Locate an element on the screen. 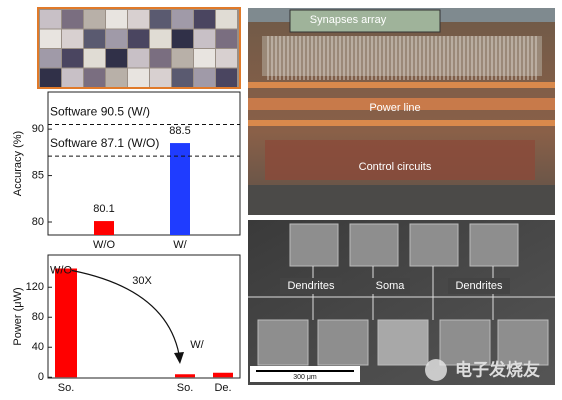 This screenshot has height=400, width=562. chip-label: Synapses array is located at coordinates (348, 20).